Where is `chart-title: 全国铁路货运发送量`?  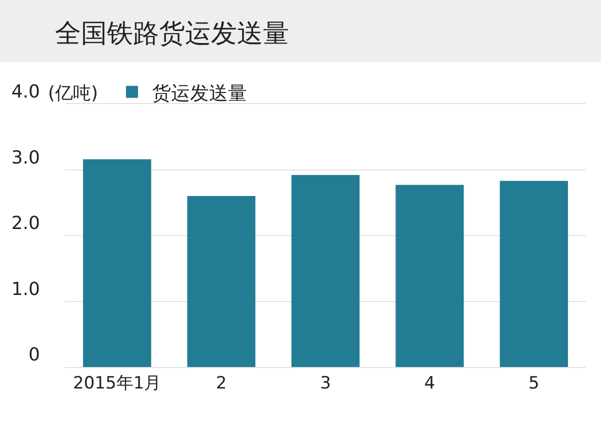
chart-title: 全国铁路货运发送量 is located at coordinates (172, 34).